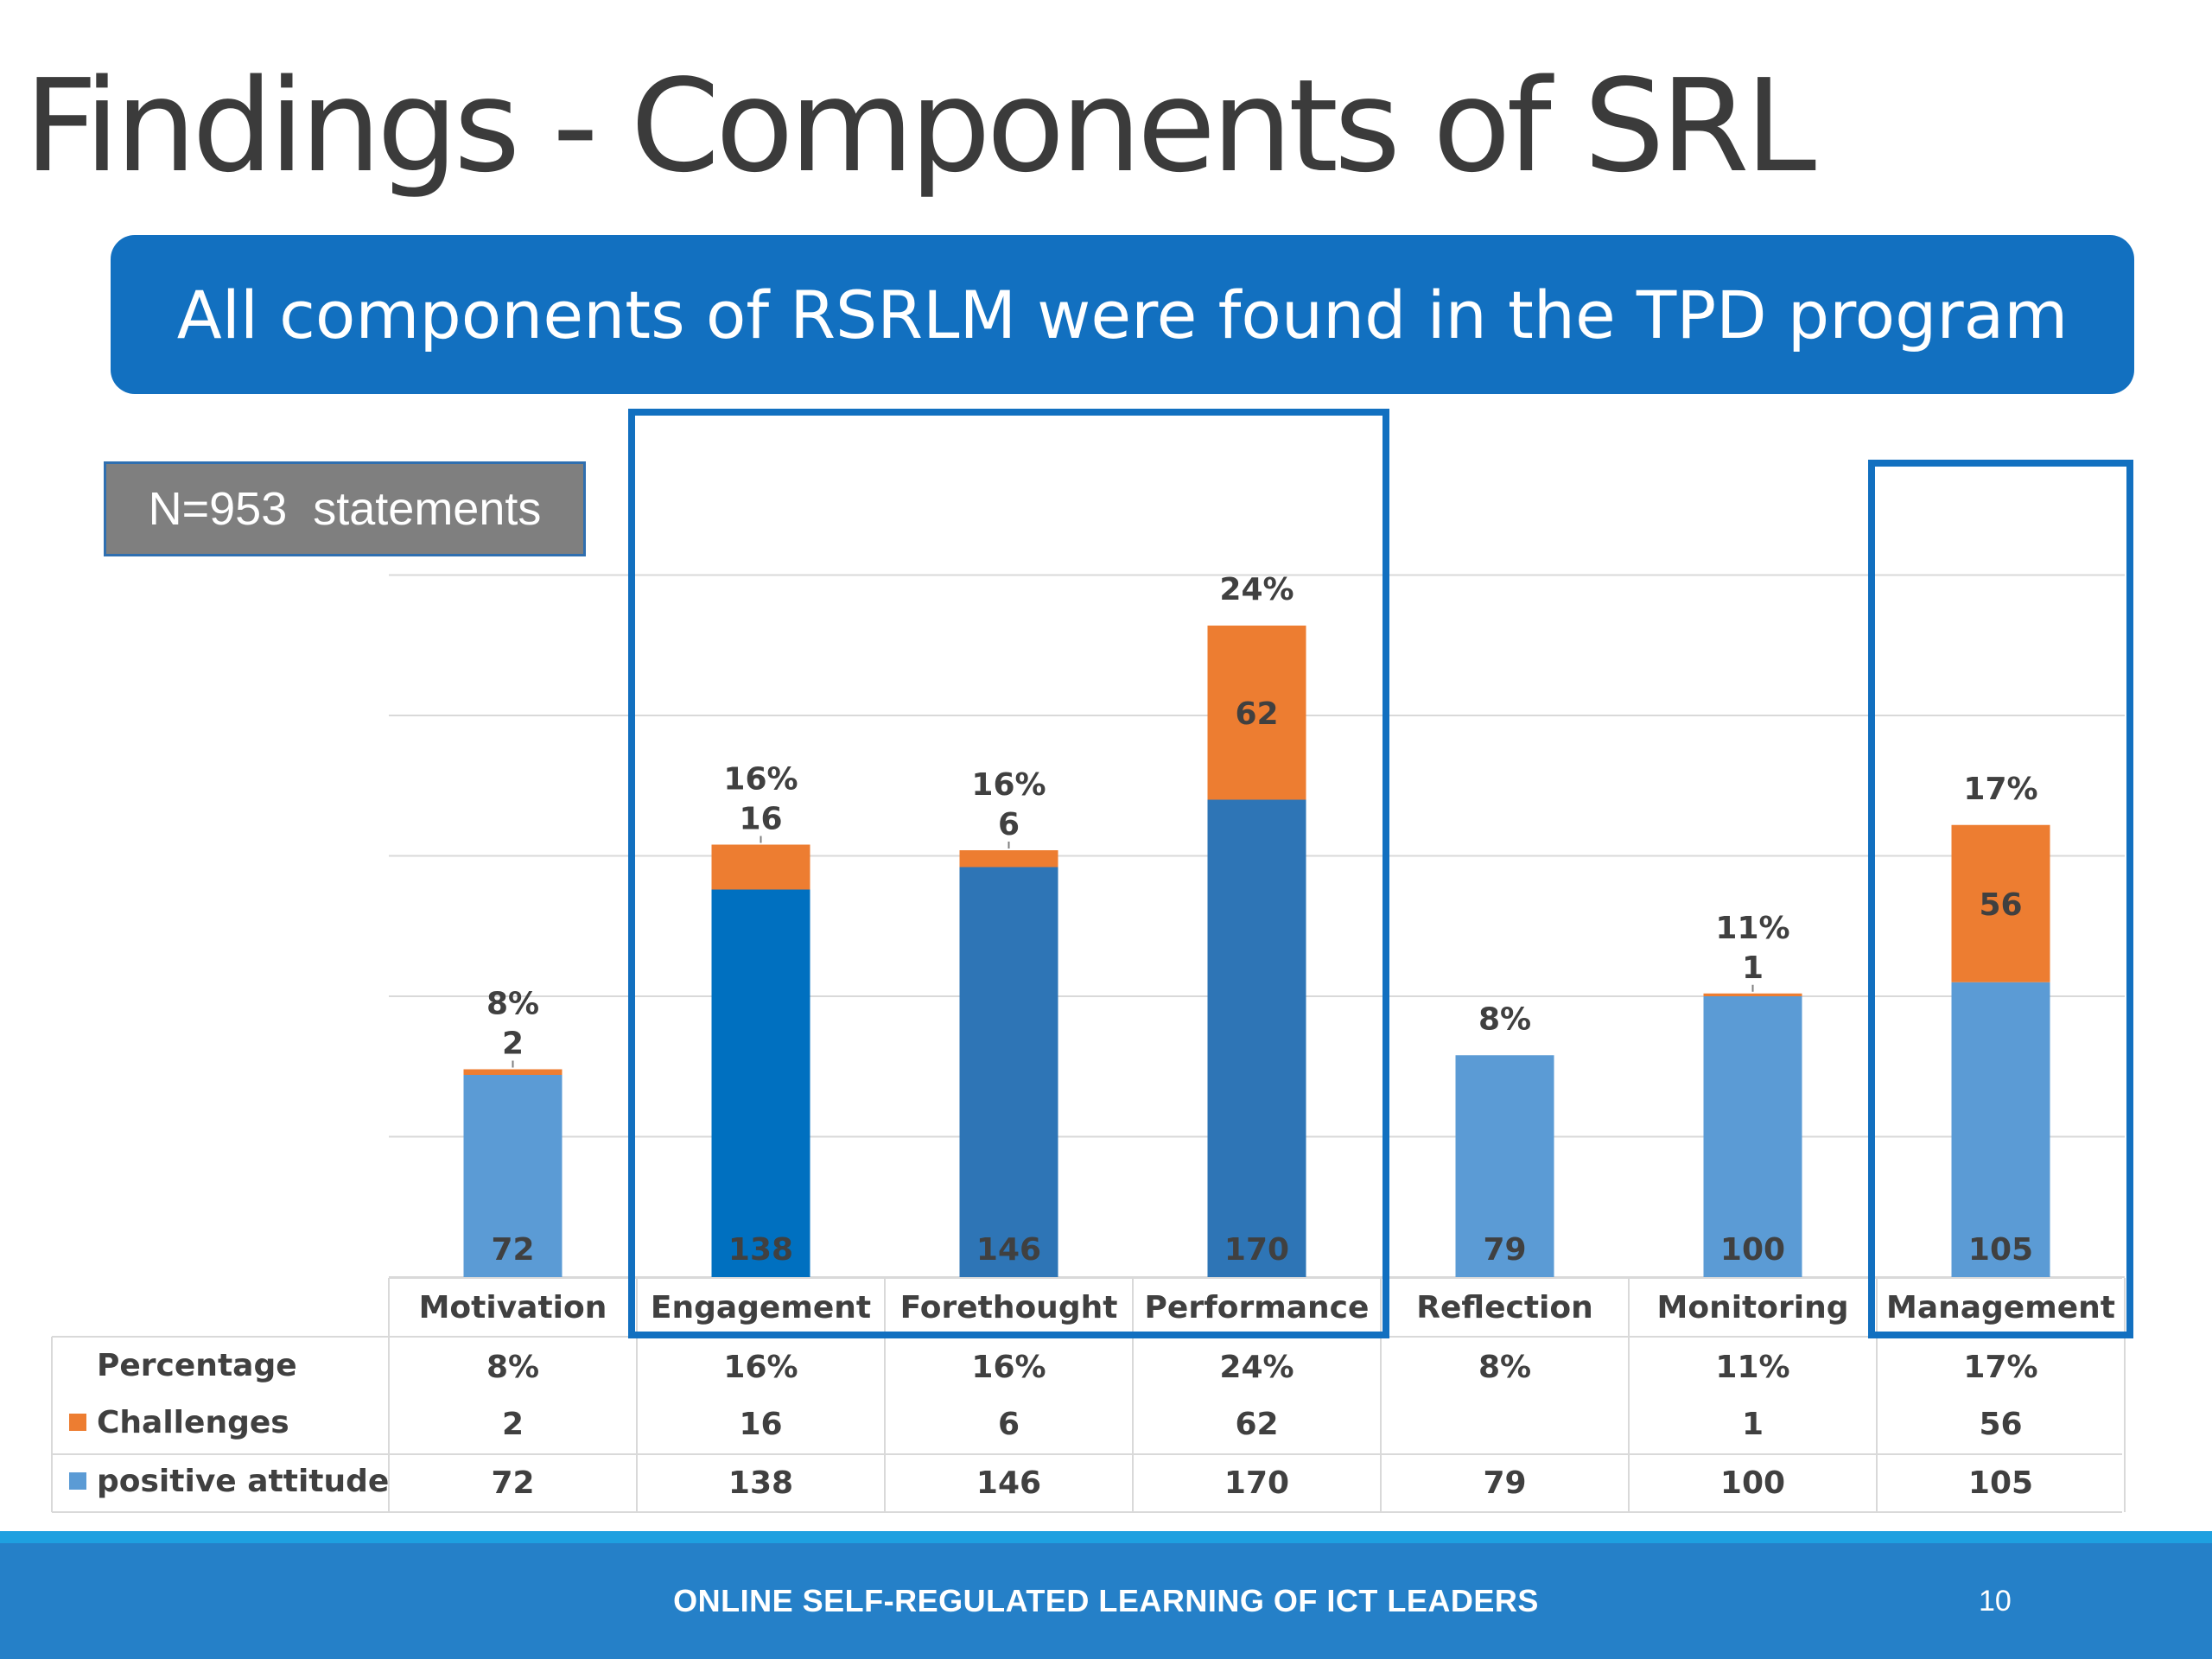 This screenshot has height=1659, width=2212. What do you see at coordinates (920, 126) in the screenshot?
I see `slide-title: Findings - Components of SRL` at bounding box center [920, 126].